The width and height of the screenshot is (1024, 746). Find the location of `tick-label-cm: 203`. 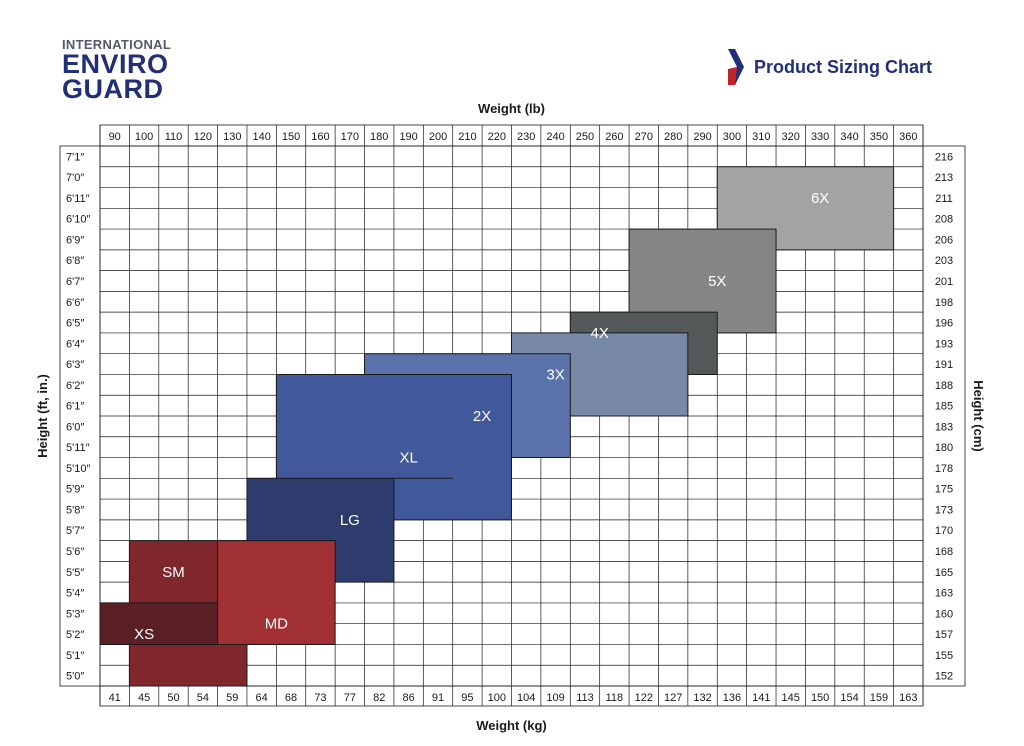

tick-label-cm: 203 is located at coordinates (944, 261).